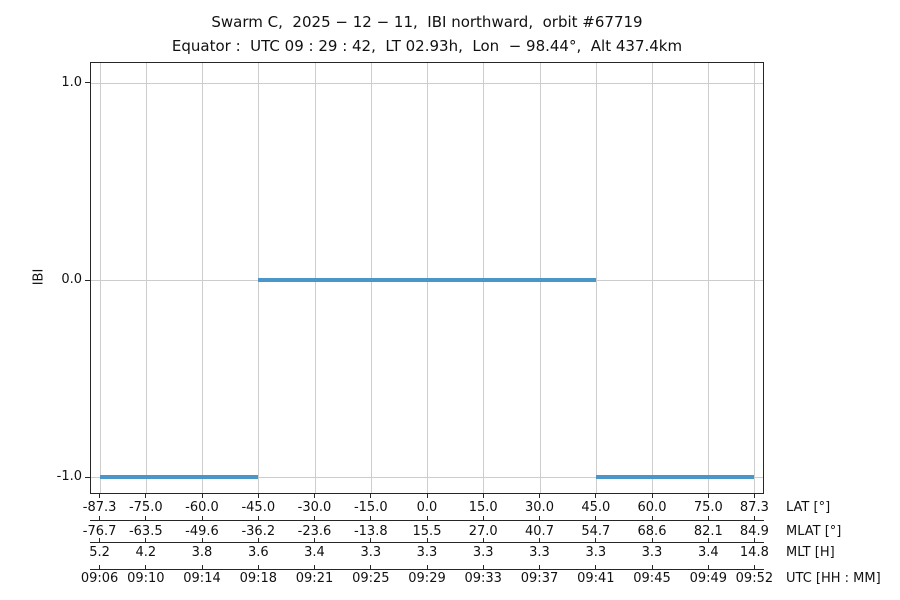 Image resolution: width=900 pixels, height=600 pixels. Describe the element at coordinates (652, 531) in the screenshot. I see `x-tick-label: 68.6` at that location.